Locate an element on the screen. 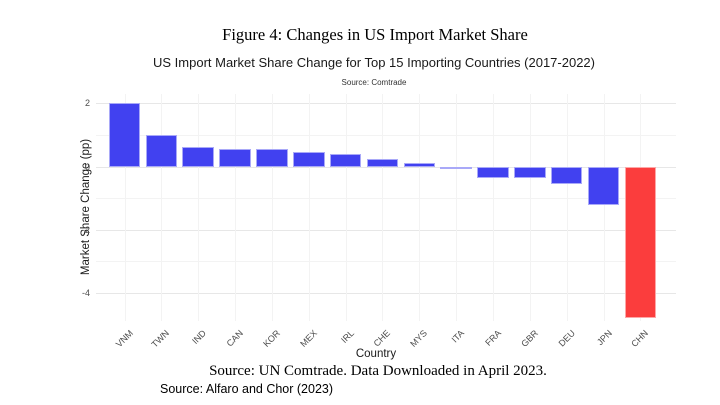  bar-can is located at coordinates (235, 158).